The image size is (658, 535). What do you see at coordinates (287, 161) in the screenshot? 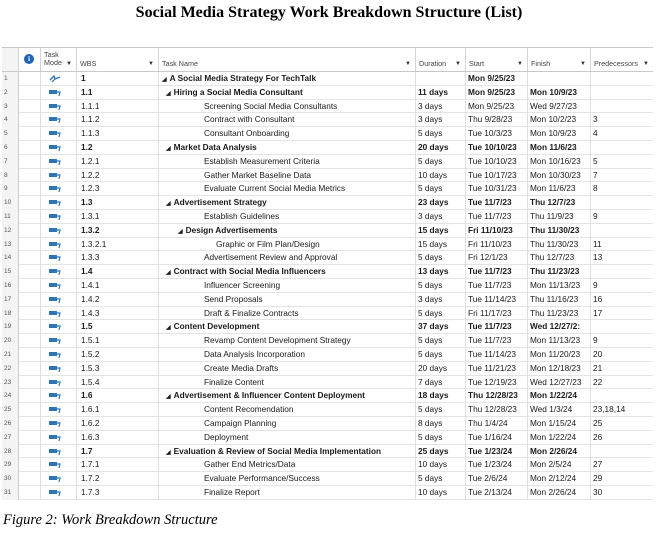
I see `task-name-cell: Establish Measurement Criteria` at bounding box center [287, 161].